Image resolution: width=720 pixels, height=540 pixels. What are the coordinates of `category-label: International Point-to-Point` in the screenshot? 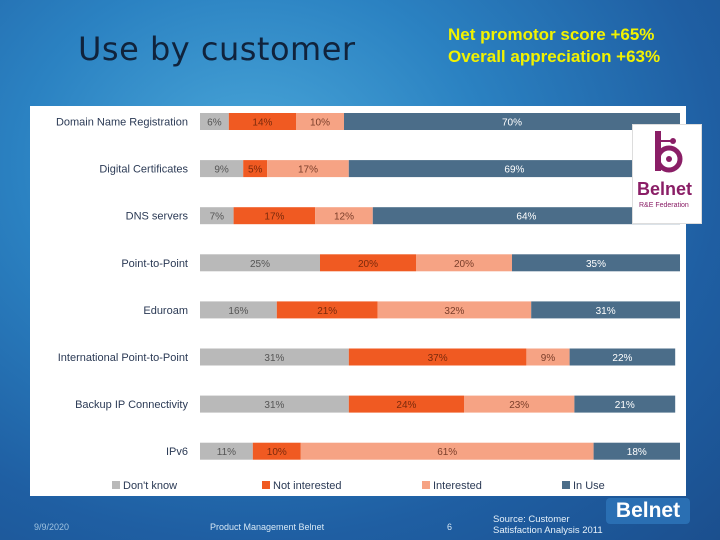 It's located at (123, 358).